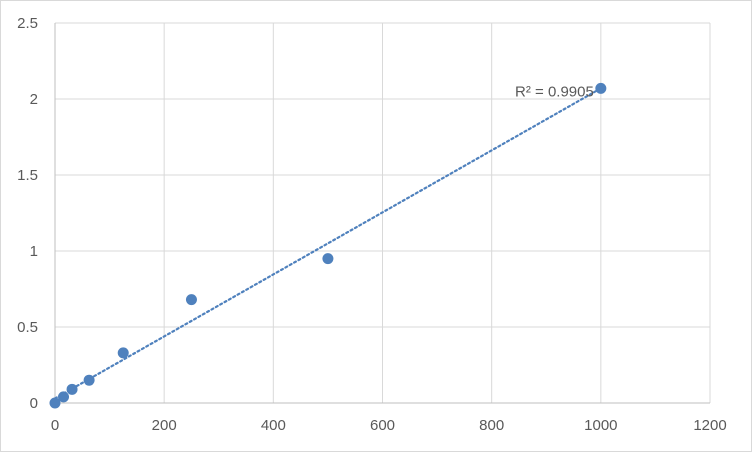 The width and height of the screenshot is (752, 452). I want to click on x-tick-label: 800, so click(491, 425).